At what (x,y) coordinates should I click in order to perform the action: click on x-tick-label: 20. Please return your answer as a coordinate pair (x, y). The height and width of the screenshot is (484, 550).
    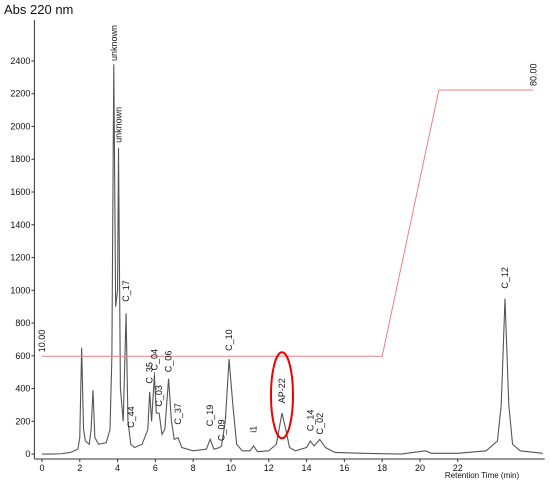
    Looking at the image, I should click on (420, 468).